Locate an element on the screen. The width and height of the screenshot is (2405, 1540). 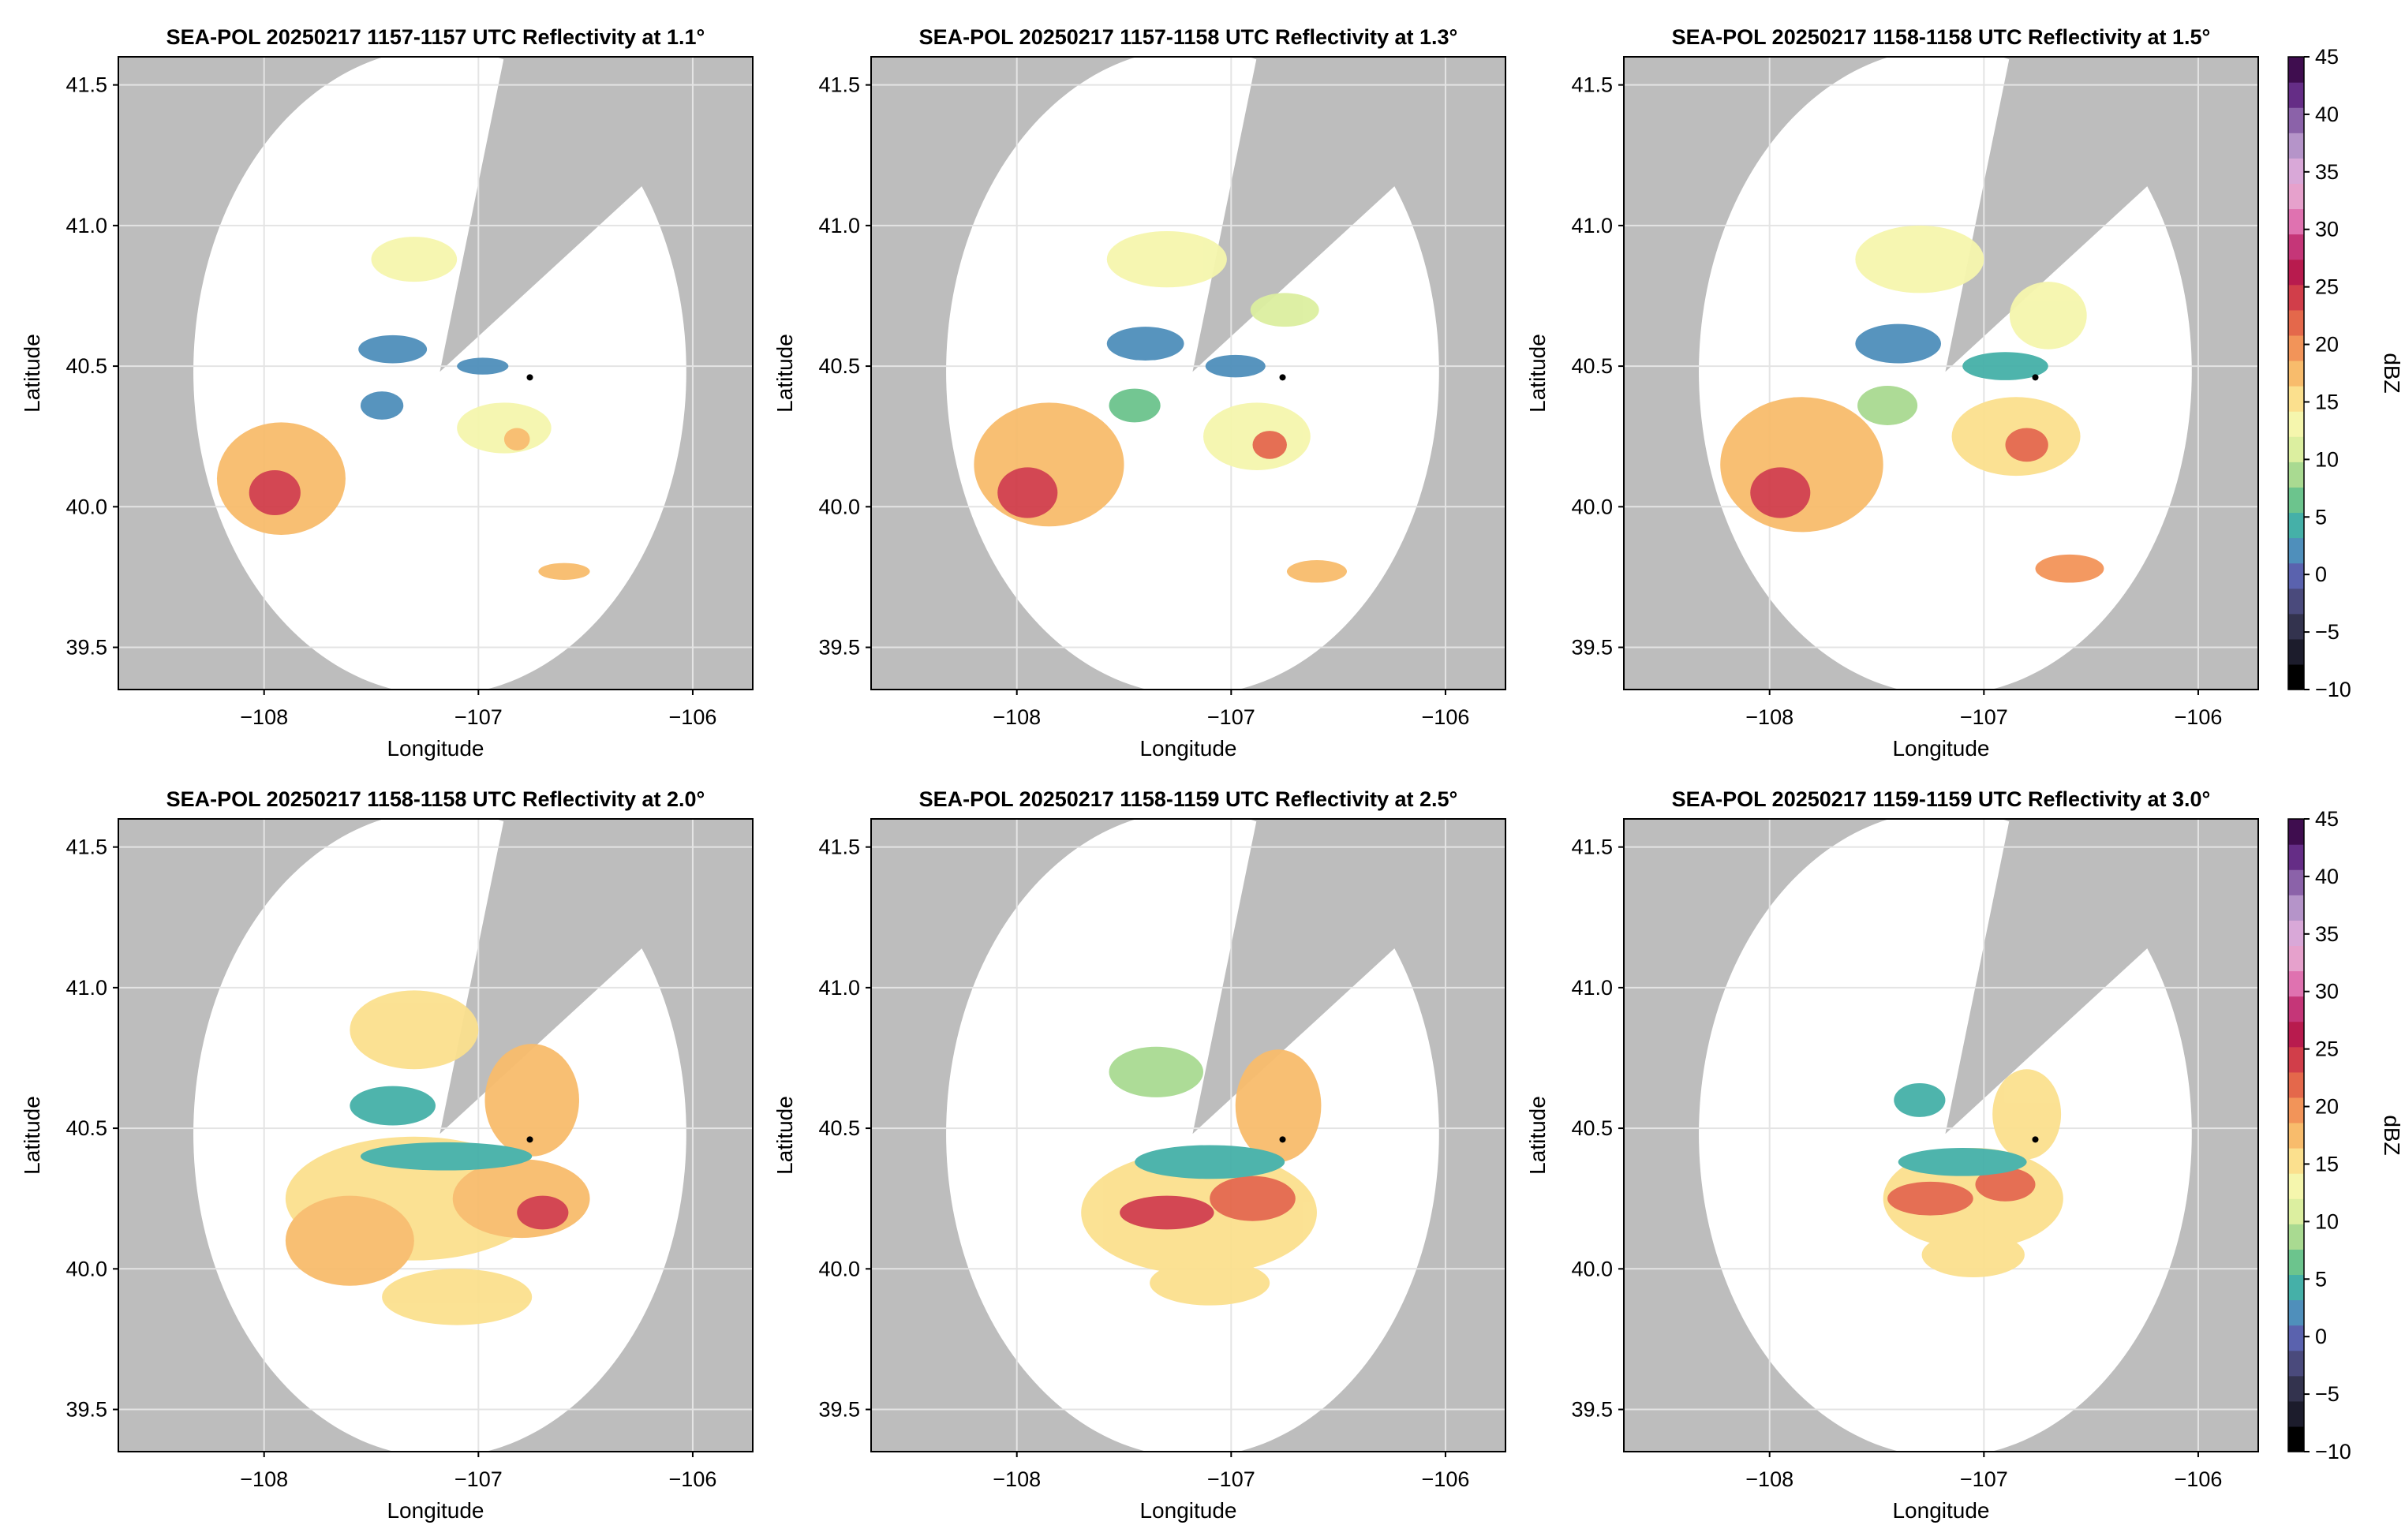
colorbar-label: dBZ is located at coordinates (2392, 1135).